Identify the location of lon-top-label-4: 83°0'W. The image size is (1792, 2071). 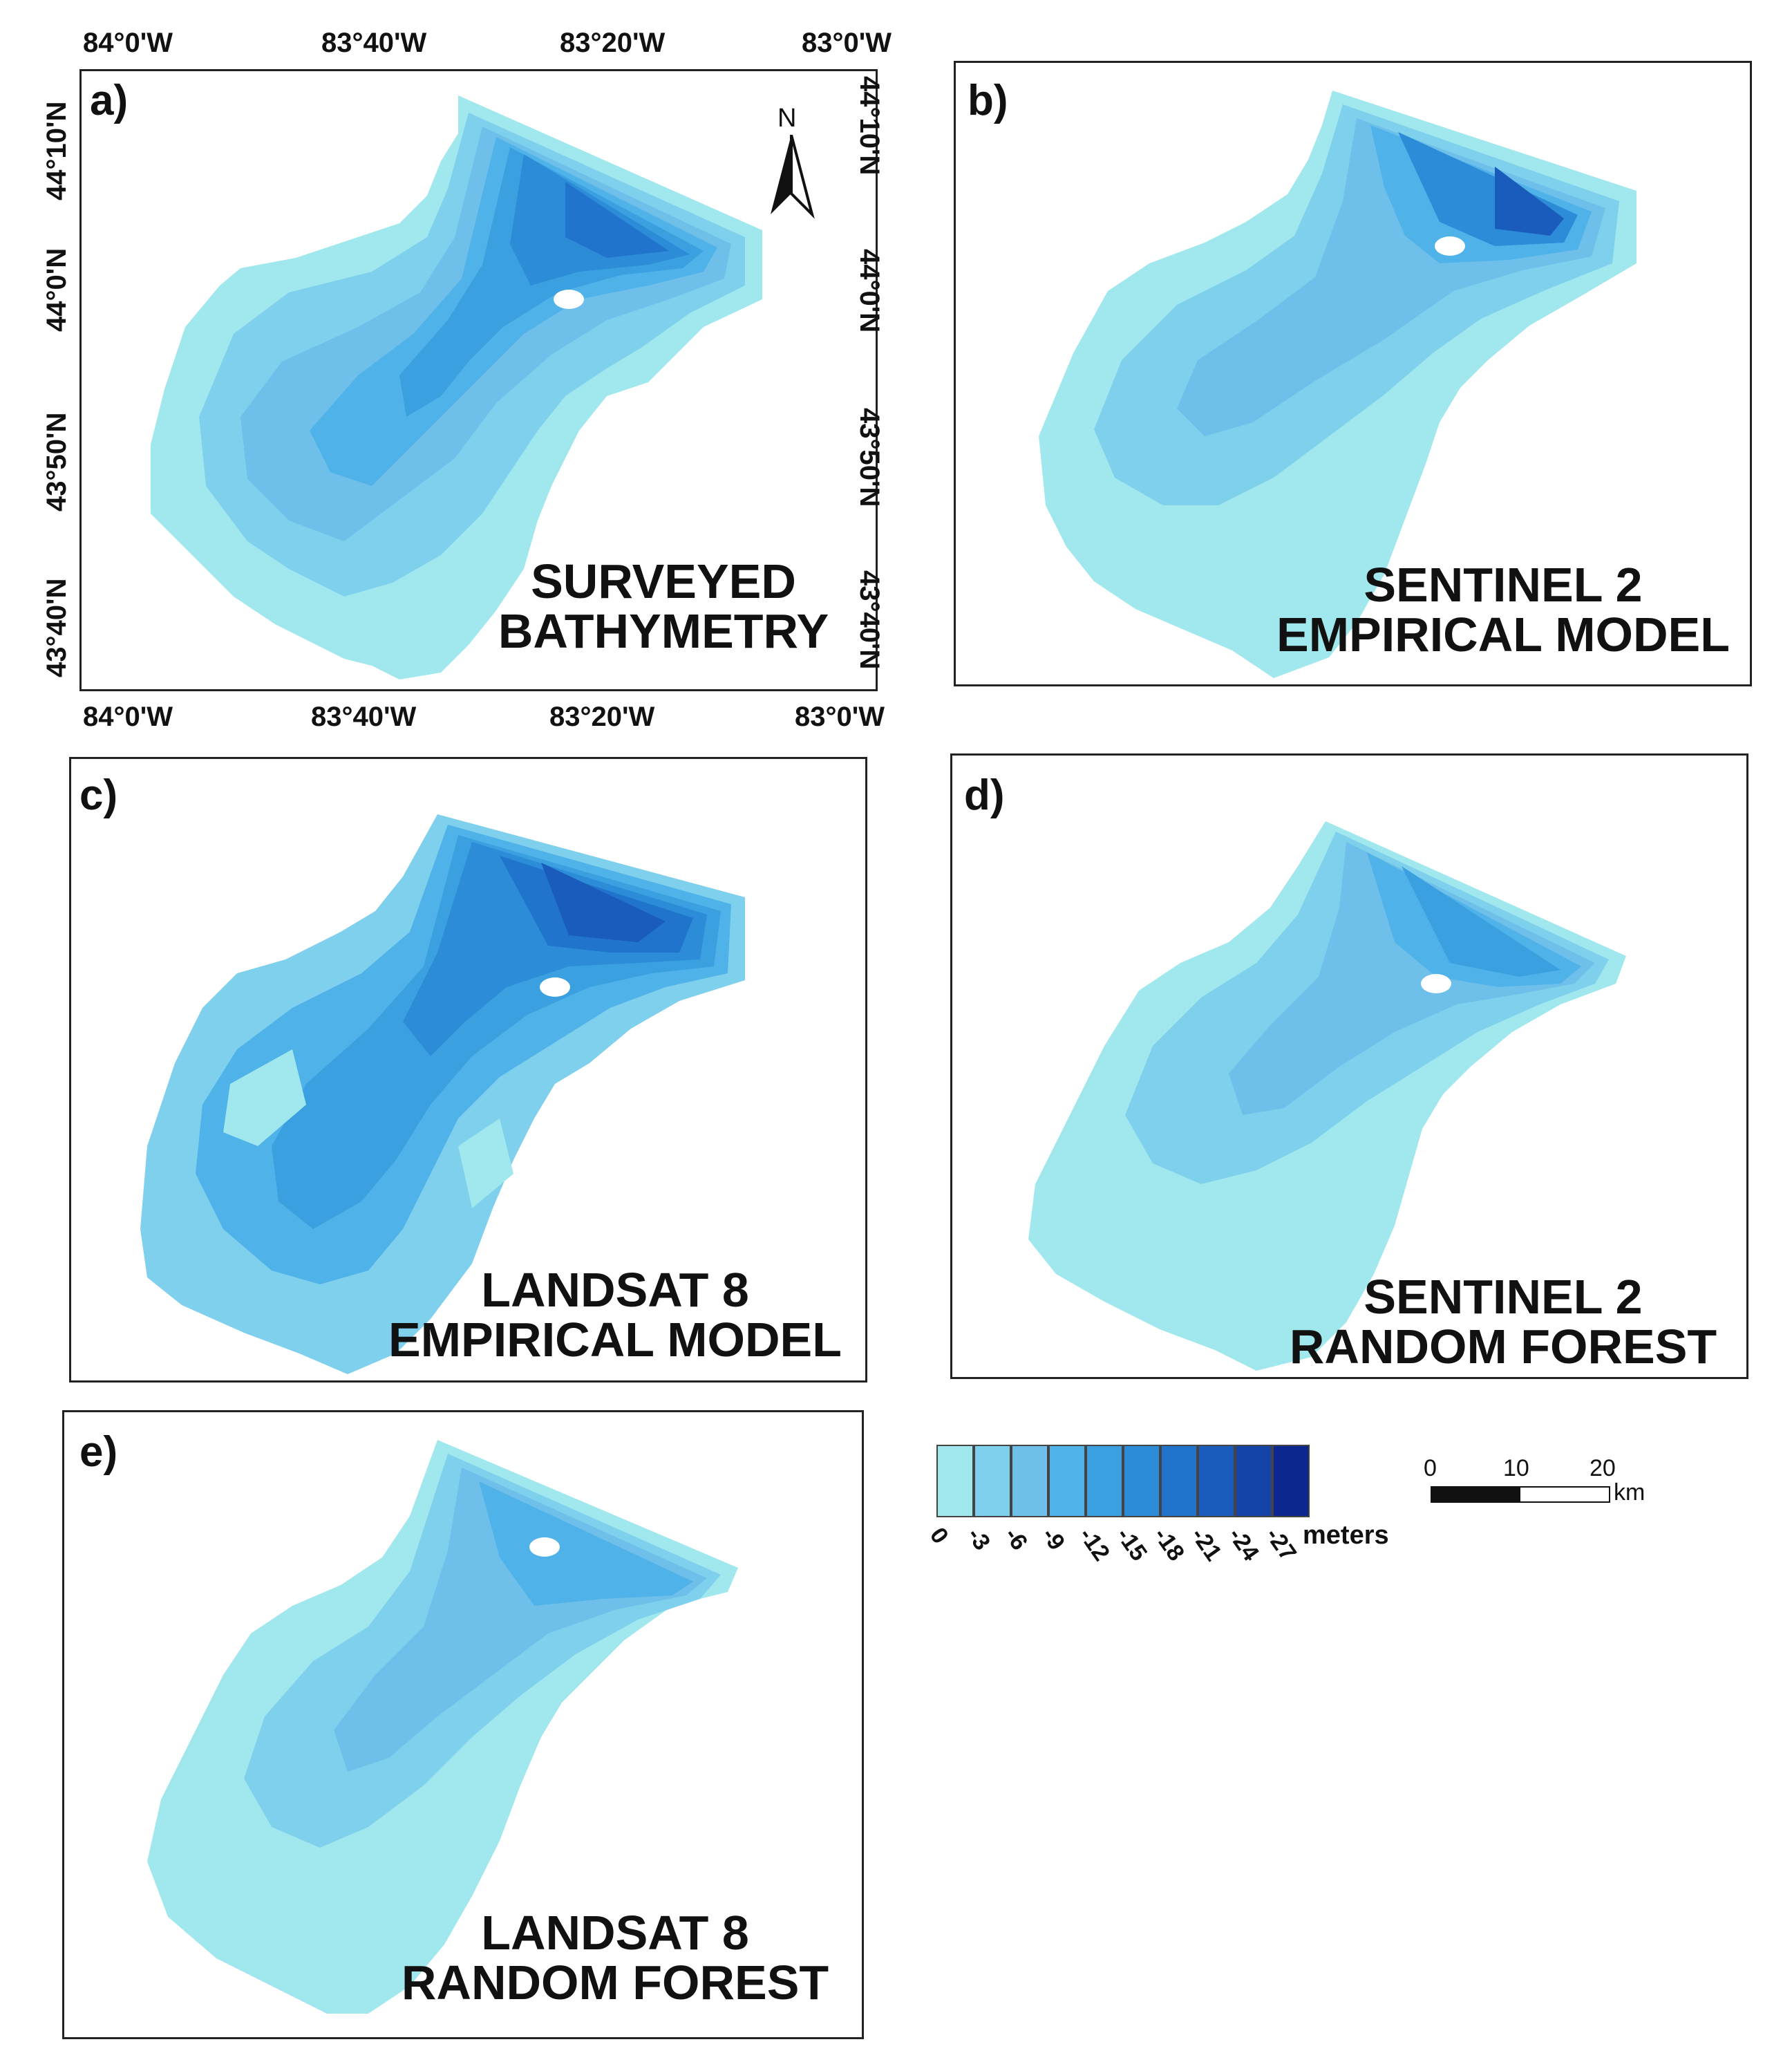
(847, 43).